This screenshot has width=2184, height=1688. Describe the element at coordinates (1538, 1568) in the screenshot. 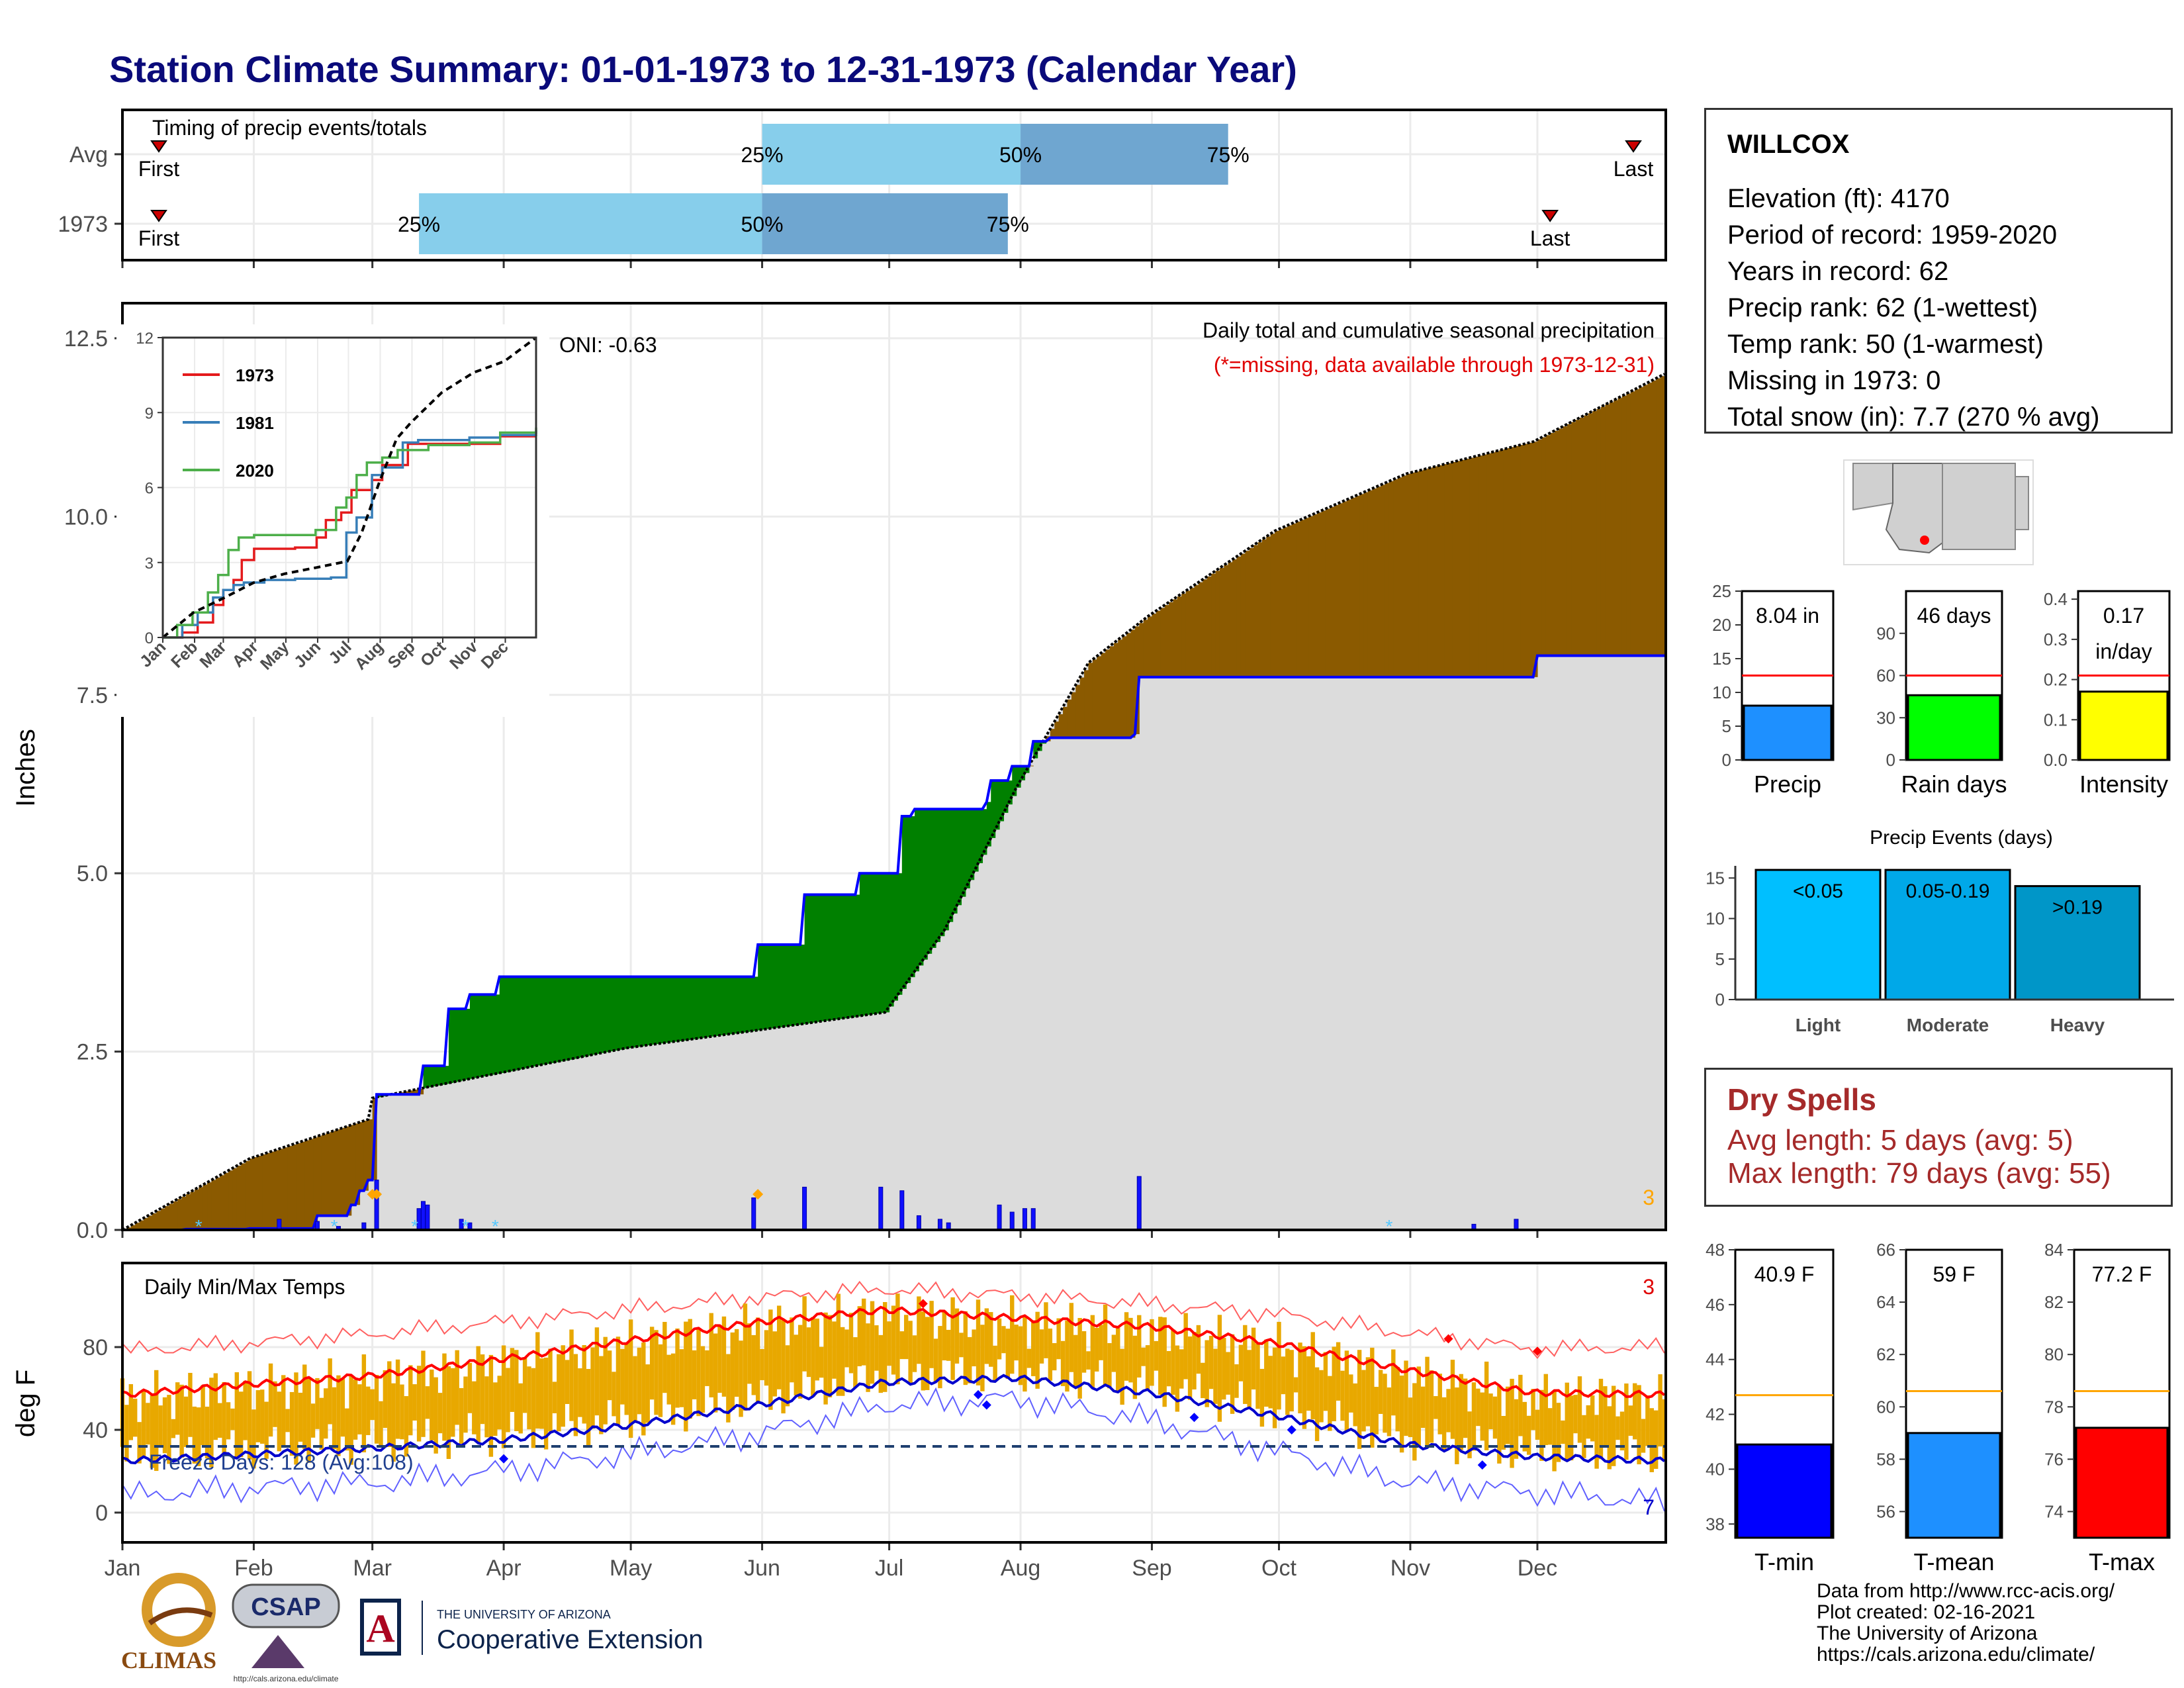

I see `month-tick-label: Dec` at that location.